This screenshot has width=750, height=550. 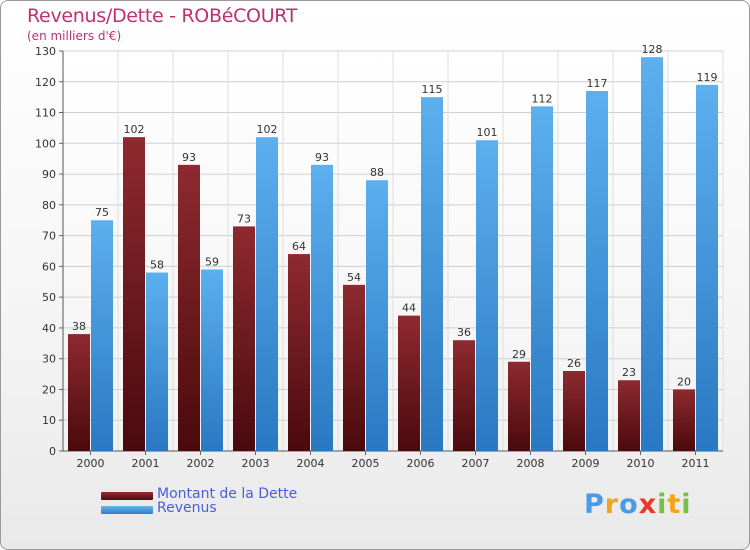 What do you see at coordinates (45, 51) in the screenshot?
I see `y-tick-label: 130` at bounding box center [45, 51].